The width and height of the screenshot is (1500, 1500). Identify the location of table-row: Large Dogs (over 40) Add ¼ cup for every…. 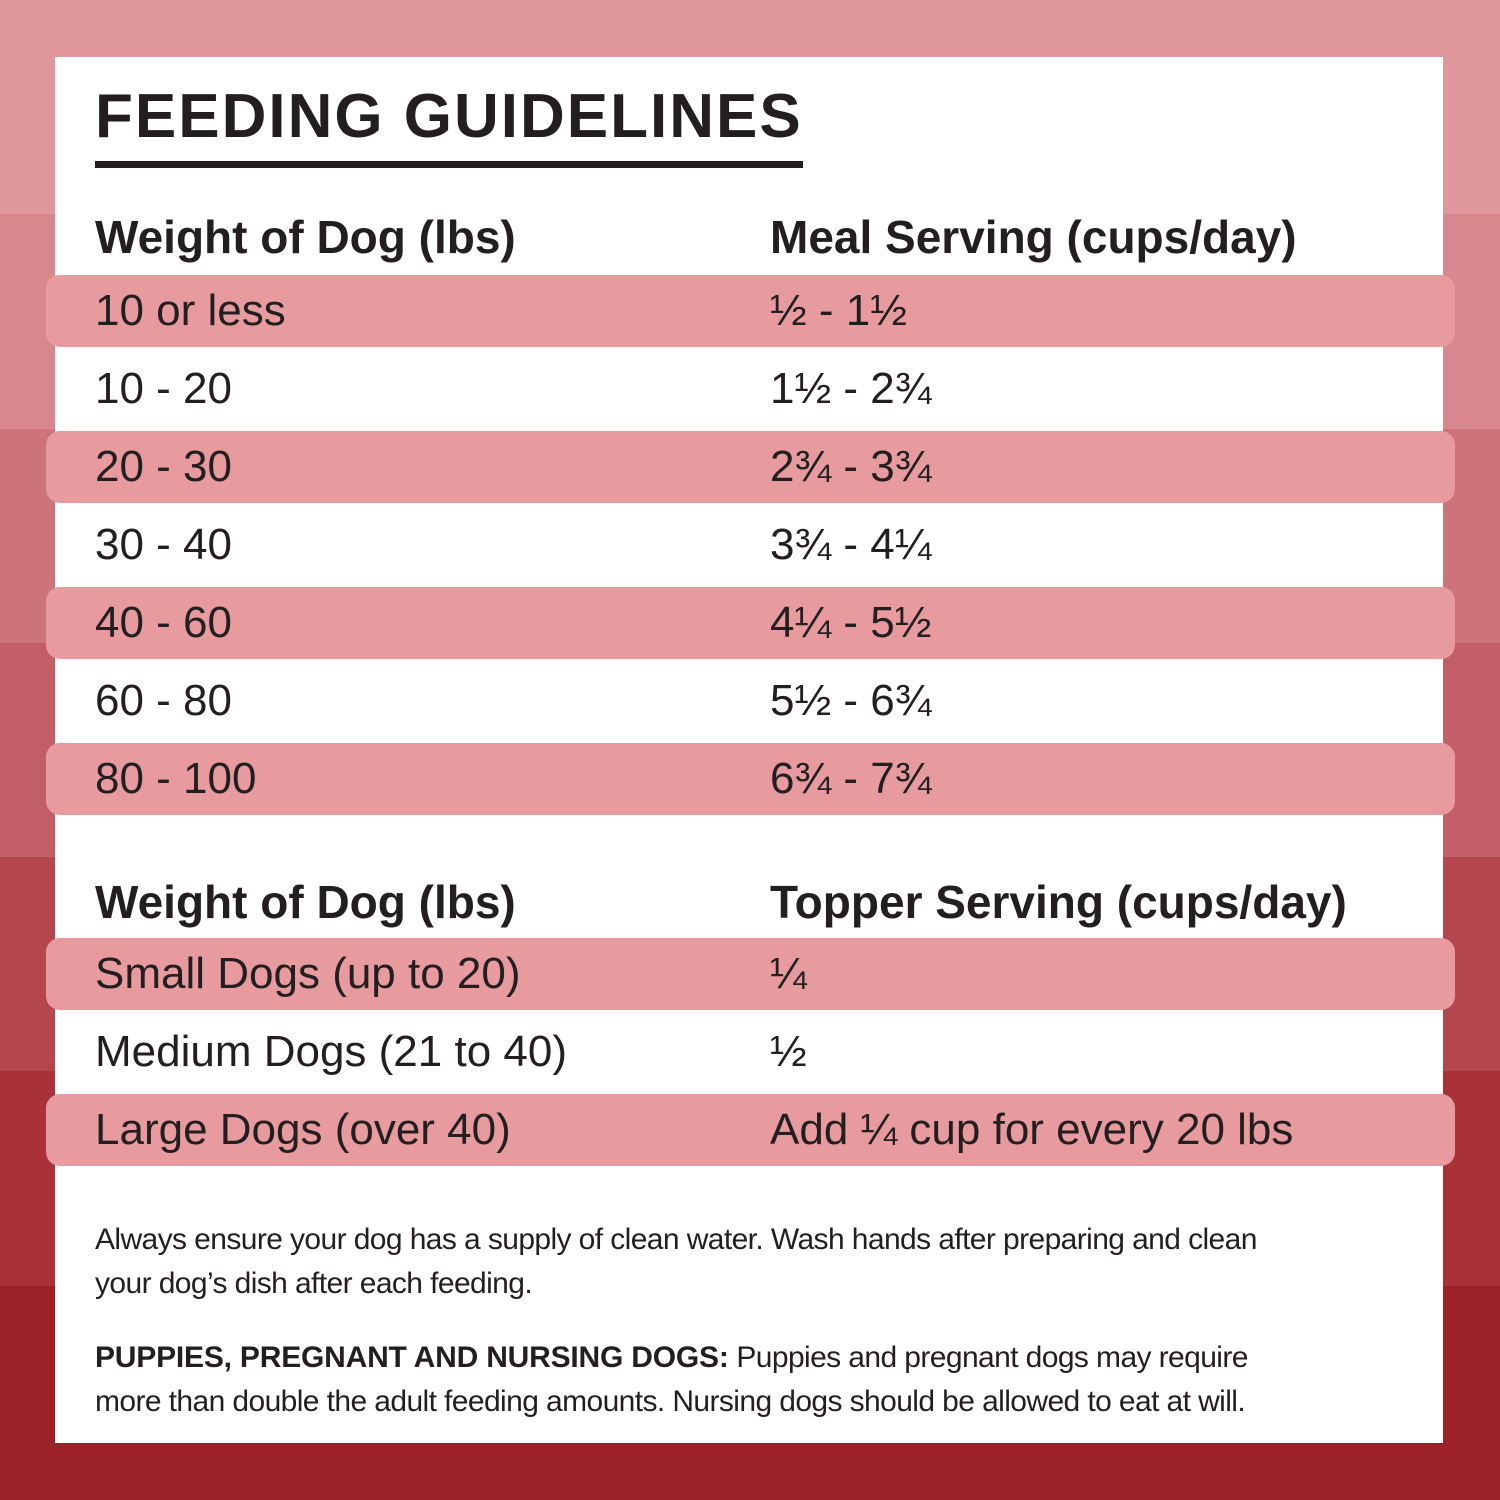
(750, 1130).